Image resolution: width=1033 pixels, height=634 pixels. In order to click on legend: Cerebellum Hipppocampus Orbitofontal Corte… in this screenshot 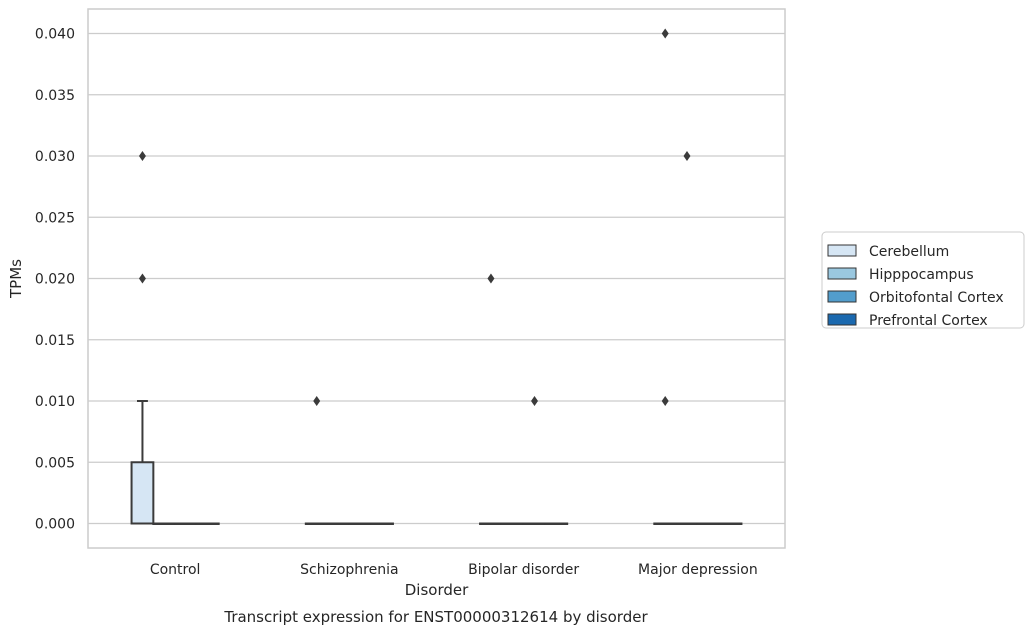, I will do `click(923, 280)`.